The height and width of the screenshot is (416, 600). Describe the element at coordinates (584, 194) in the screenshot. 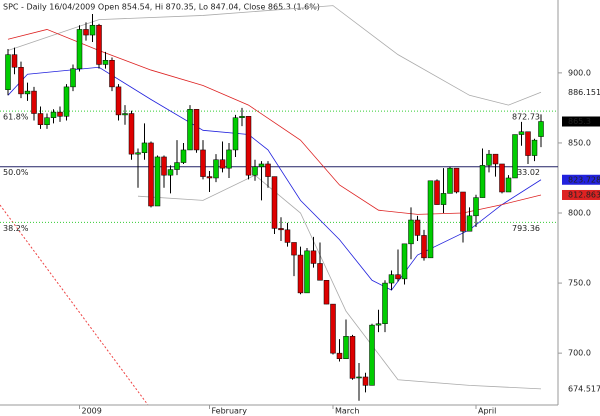

I see `price-tag: 812.863` at that location.